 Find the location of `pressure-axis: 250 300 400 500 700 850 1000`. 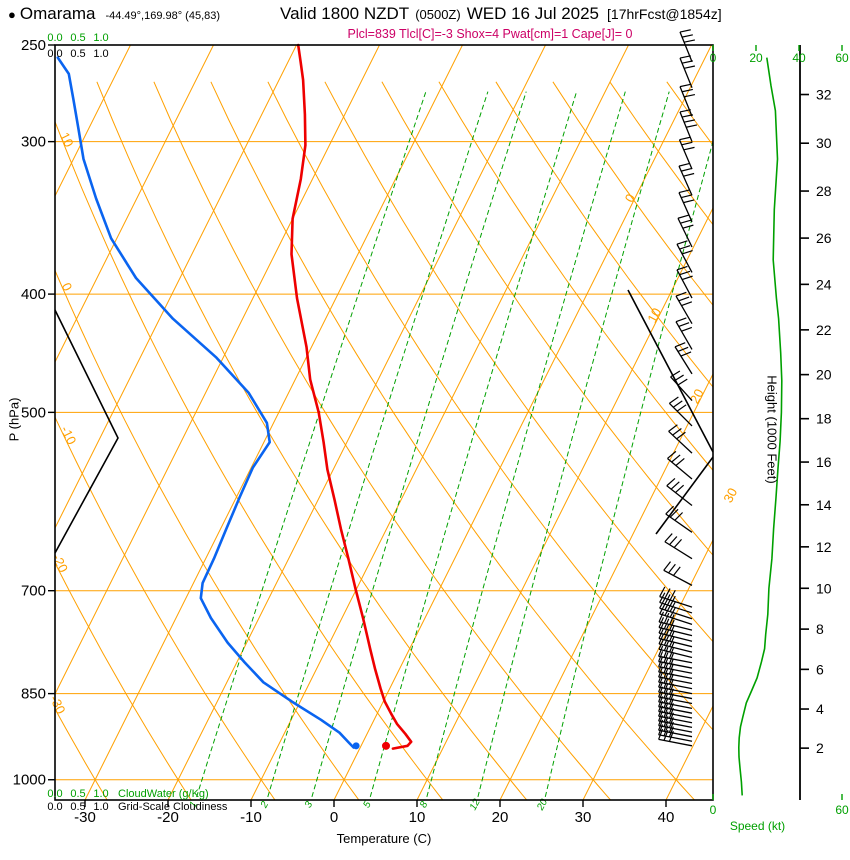

pressure-axis: 250 300 400 500 700 850 1000 is located at coordinates (34, 413).